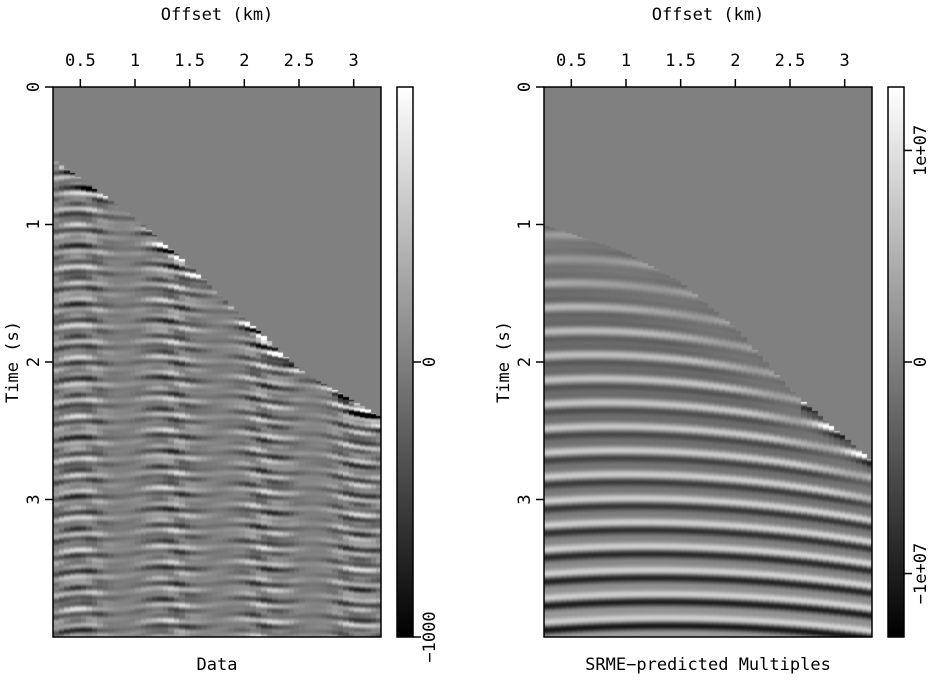 Image resolution: width=928 pixels, height=681 pixels. Describe the element at coordinates (13, 362) in the screenshot. I see `data-y-axis-label: Time (s)` at that location.